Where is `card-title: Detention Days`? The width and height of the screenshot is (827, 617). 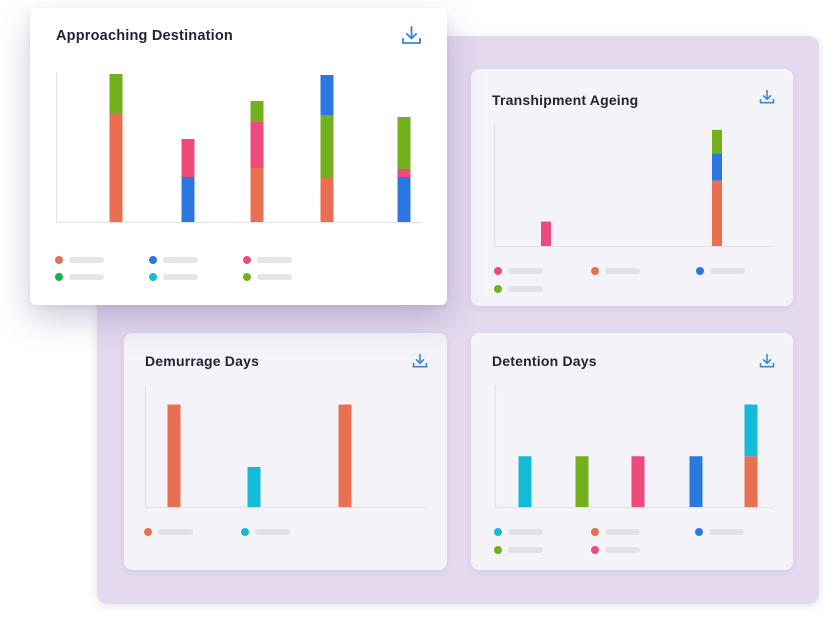 card-title: Detention Days is located at coordinates (544, 361).